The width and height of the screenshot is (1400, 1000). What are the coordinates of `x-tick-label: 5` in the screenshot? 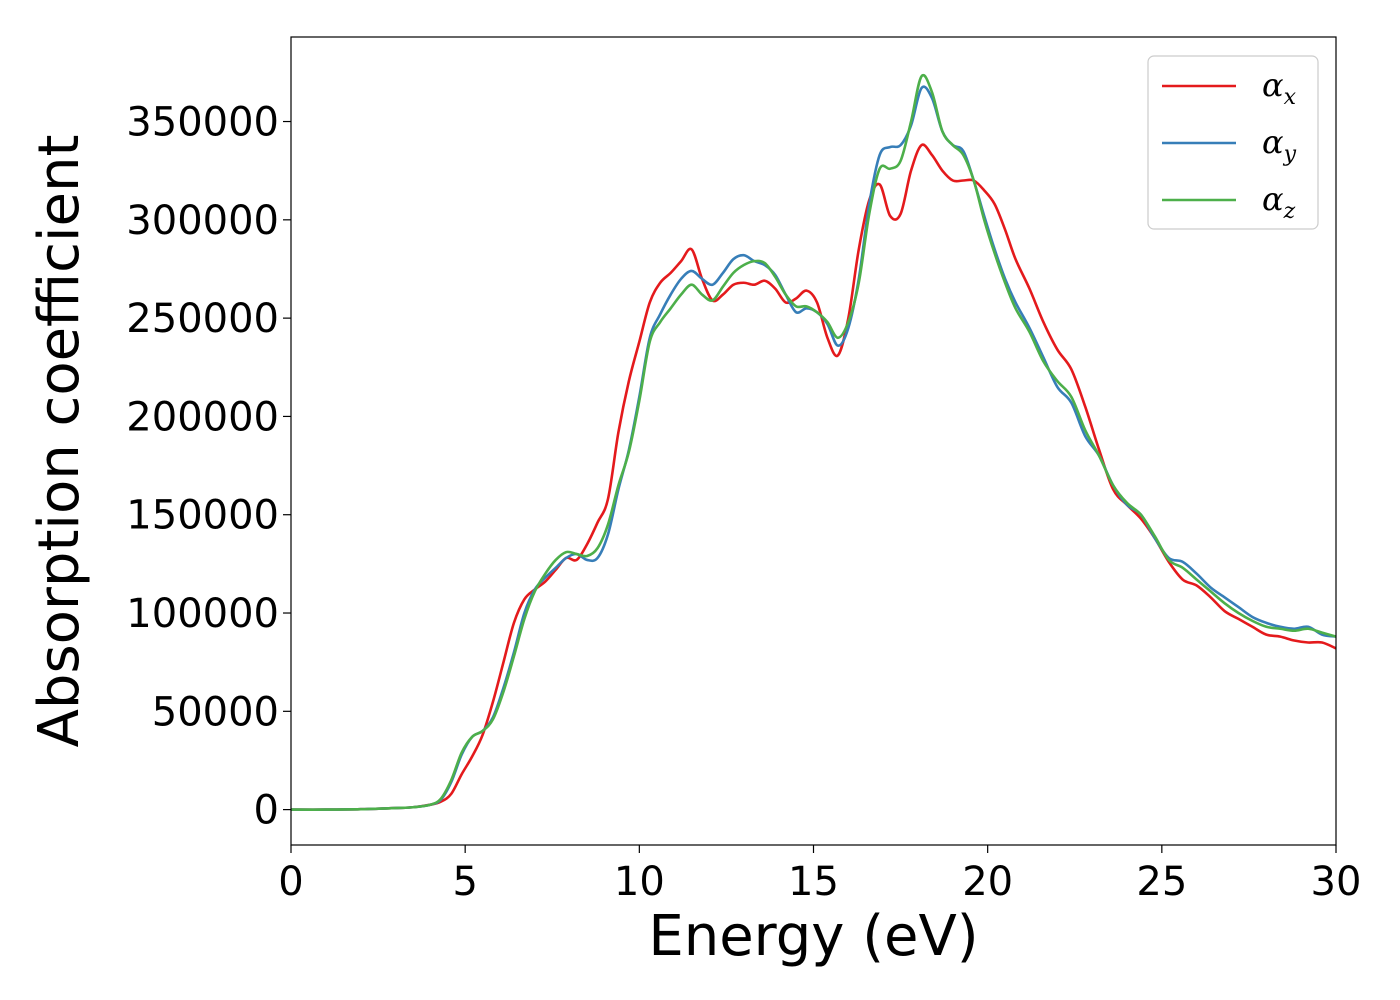 It's located at (464, 882).